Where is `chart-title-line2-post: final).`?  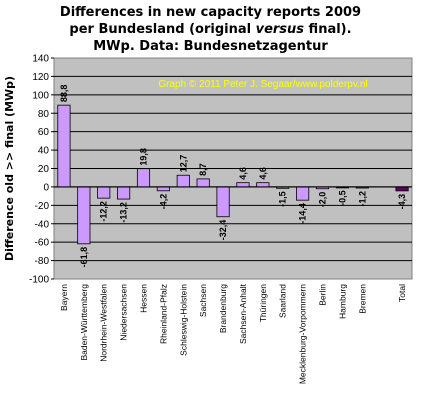 chart-title-line2-post: final). is located at coordinates (328, 29).